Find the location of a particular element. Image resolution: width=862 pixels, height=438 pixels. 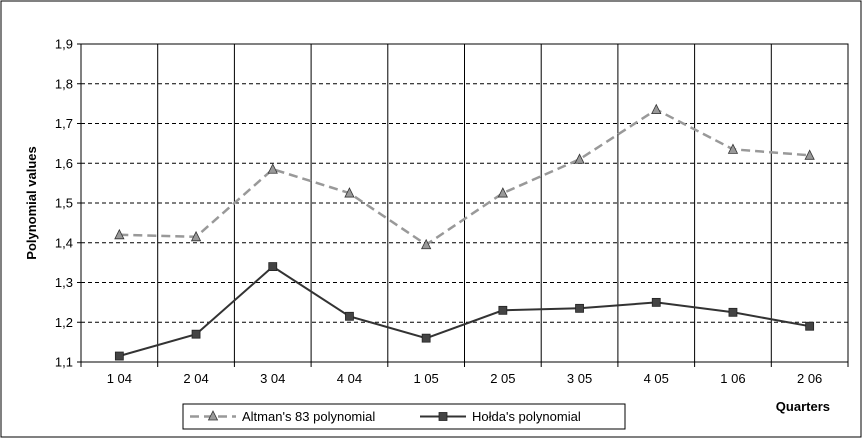

x-tick-label: 2 06 is located at coordinates (809, 378).